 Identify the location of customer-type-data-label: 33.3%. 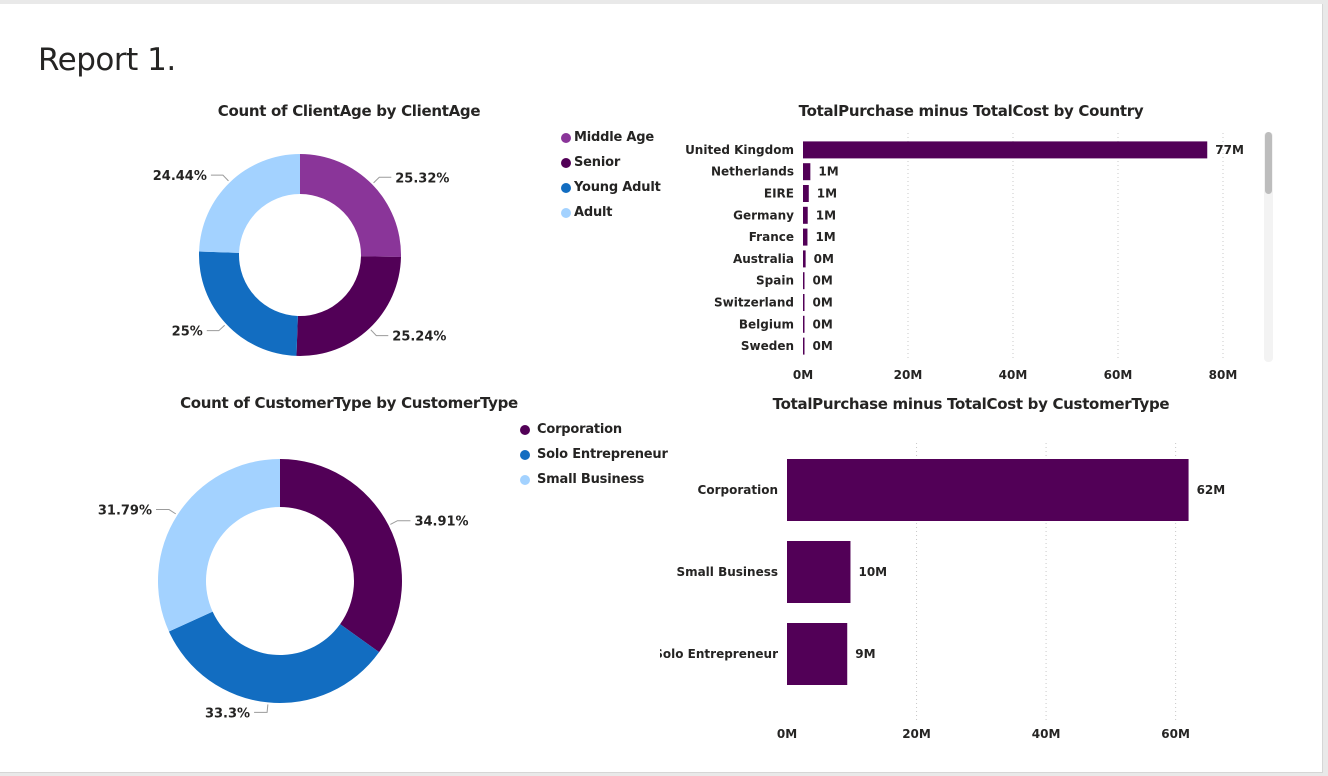
(227, 713).